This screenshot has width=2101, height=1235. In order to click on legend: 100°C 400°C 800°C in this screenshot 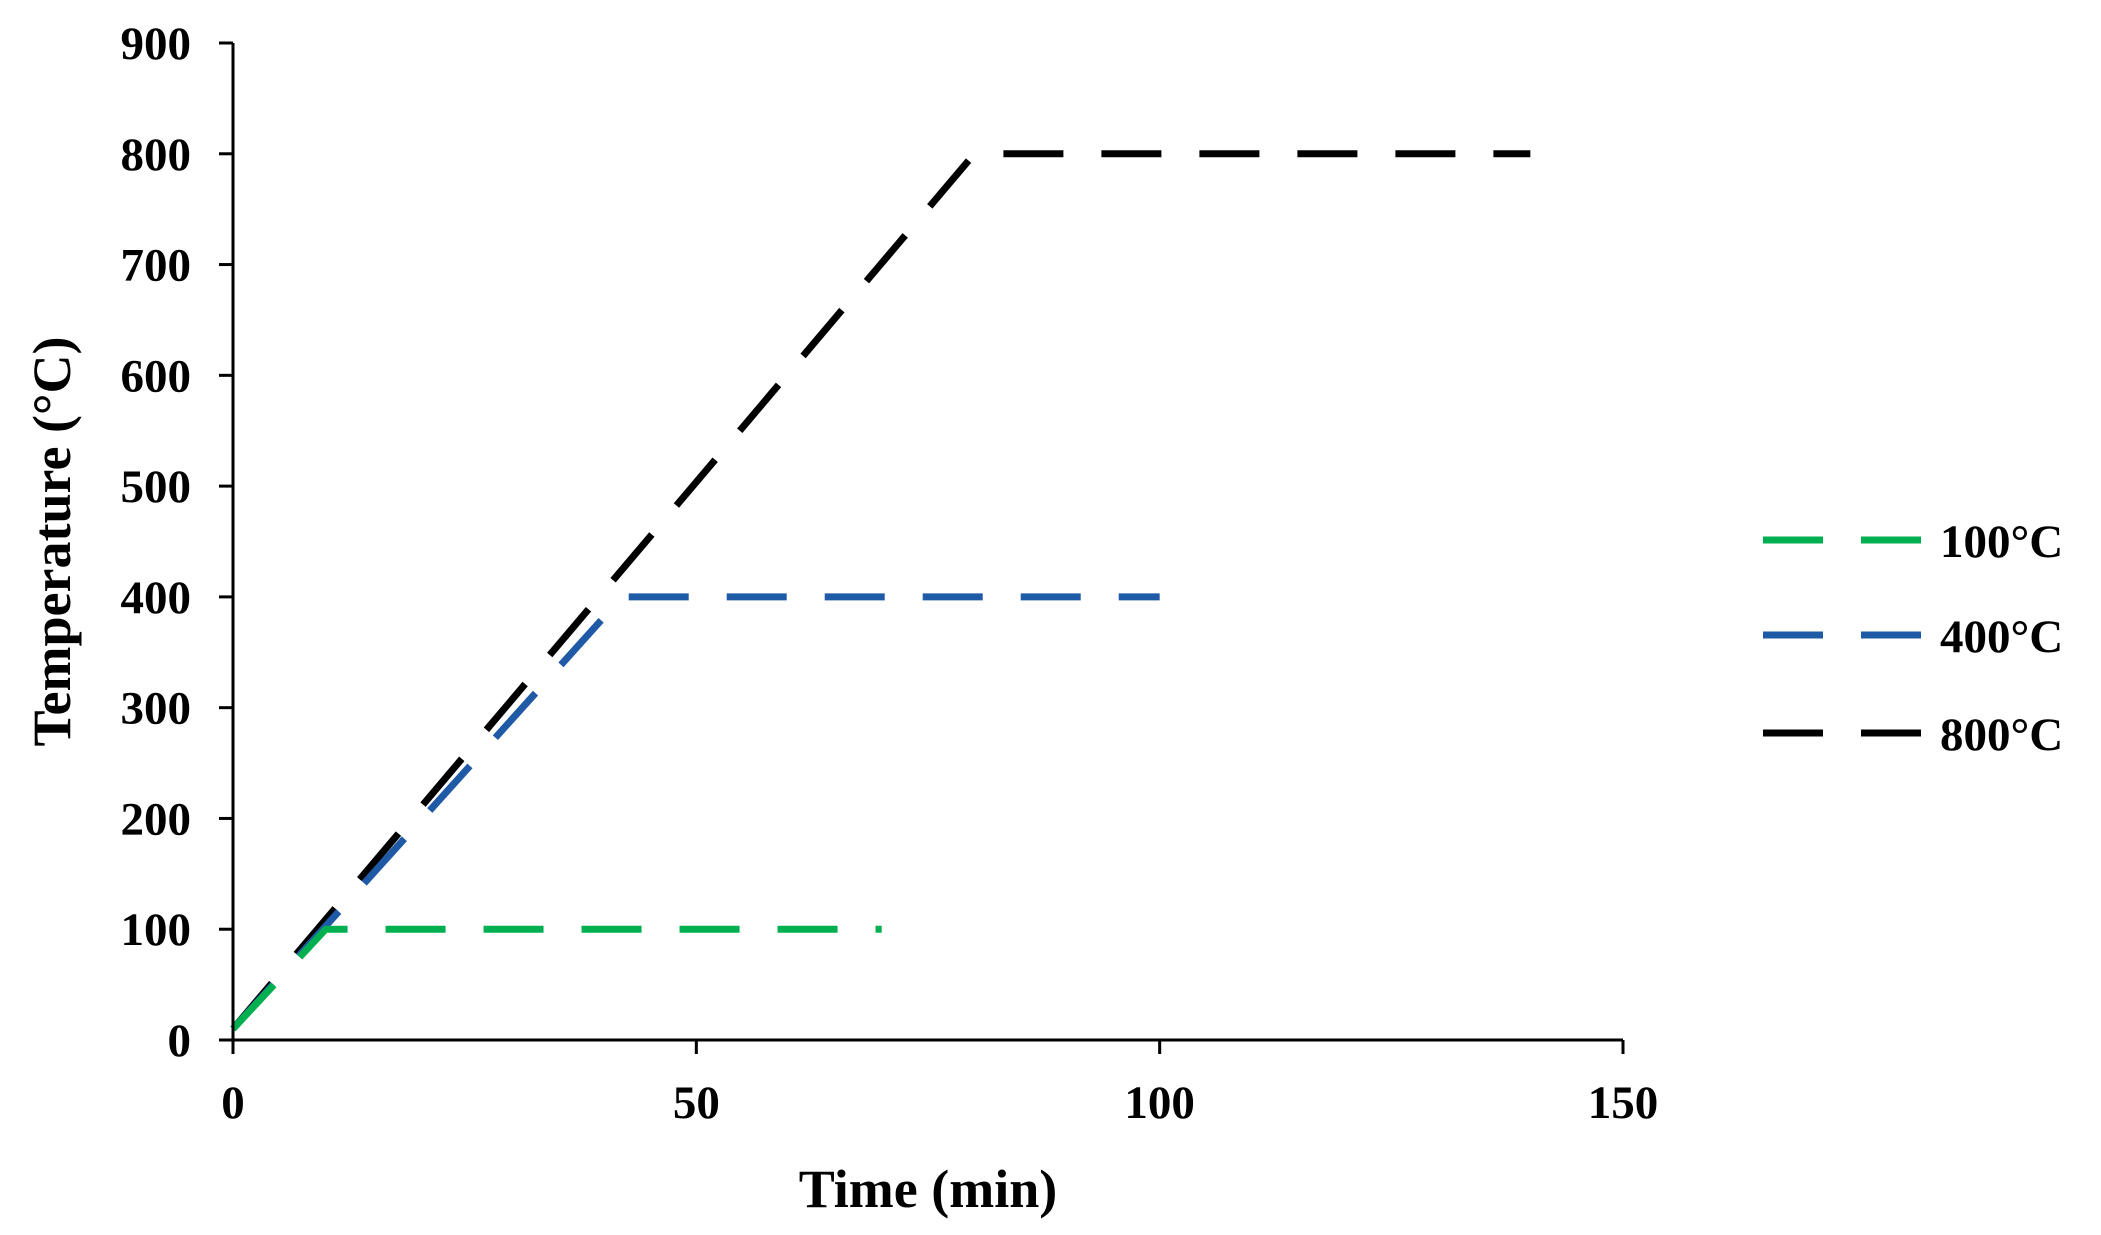, I will do `click(1913, 638)`.